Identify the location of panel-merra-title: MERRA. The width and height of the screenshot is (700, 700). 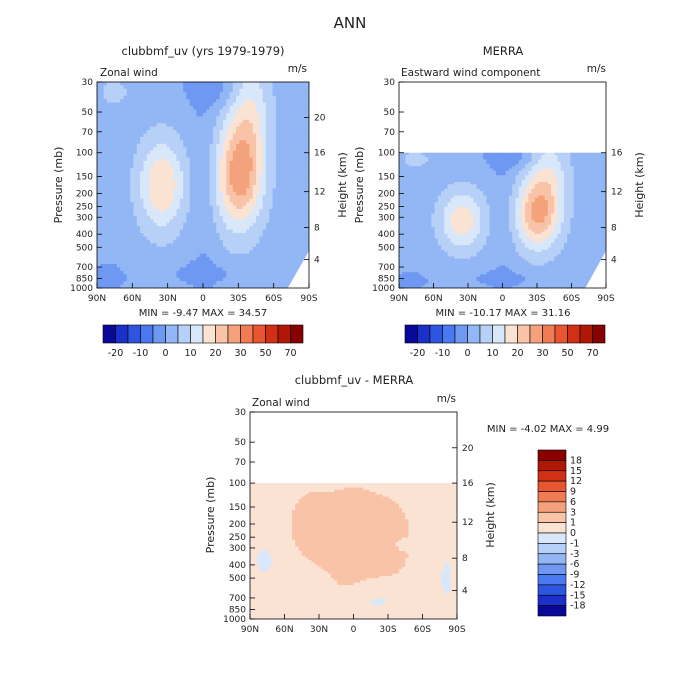
(503, 51).